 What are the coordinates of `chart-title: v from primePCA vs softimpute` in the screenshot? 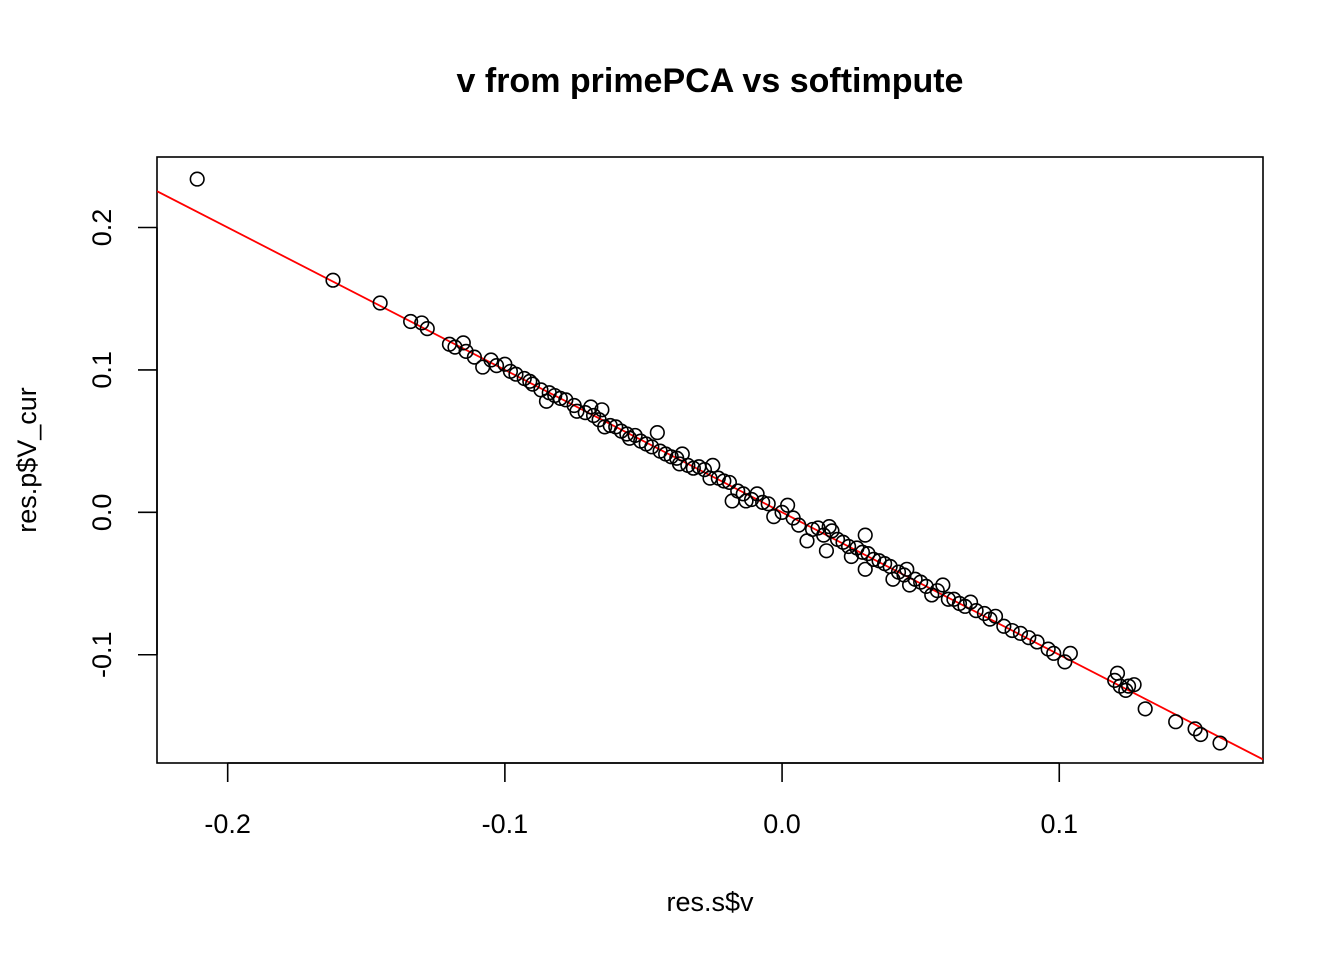 It's located at (710, 81).